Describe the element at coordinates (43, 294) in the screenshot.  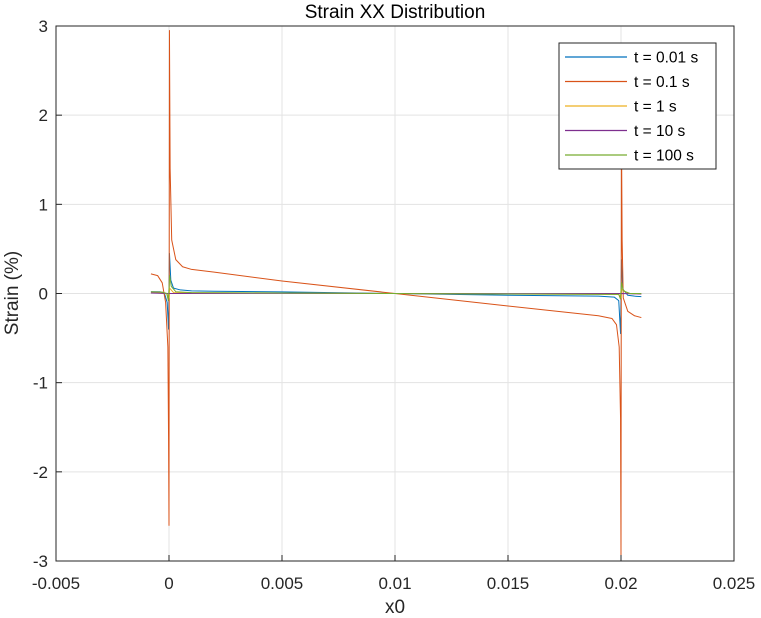
I see `y-tick-label: 0` at that location.